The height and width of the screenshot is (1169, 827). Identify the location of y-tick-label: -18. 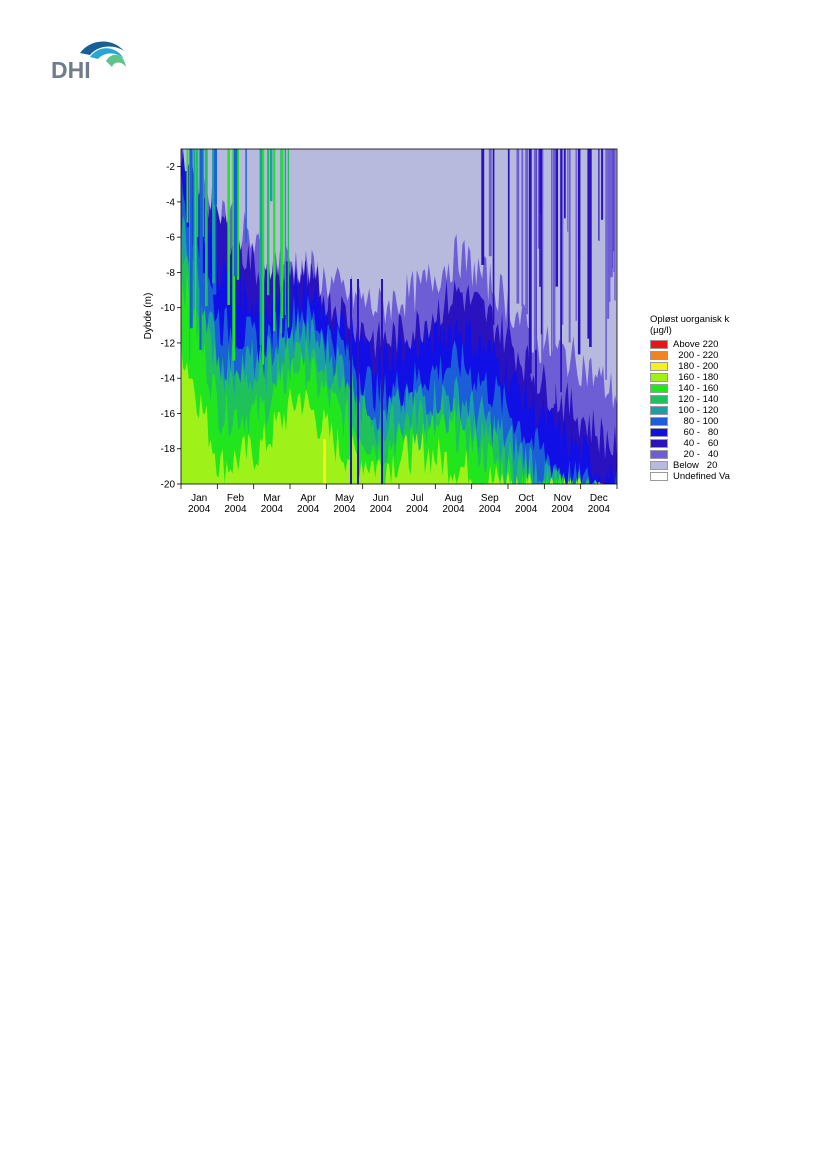
(168, 449).